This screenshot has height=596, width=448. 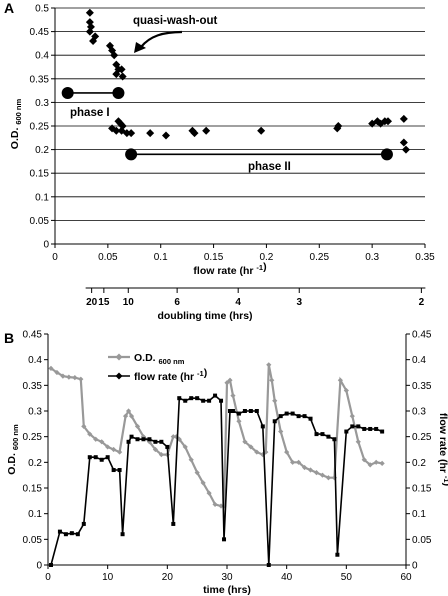 What do you see at coordinates (419, 463) in the screenshot?
I see `y-tick-label-right-b: 0.2` at bounding box center [419, 463].